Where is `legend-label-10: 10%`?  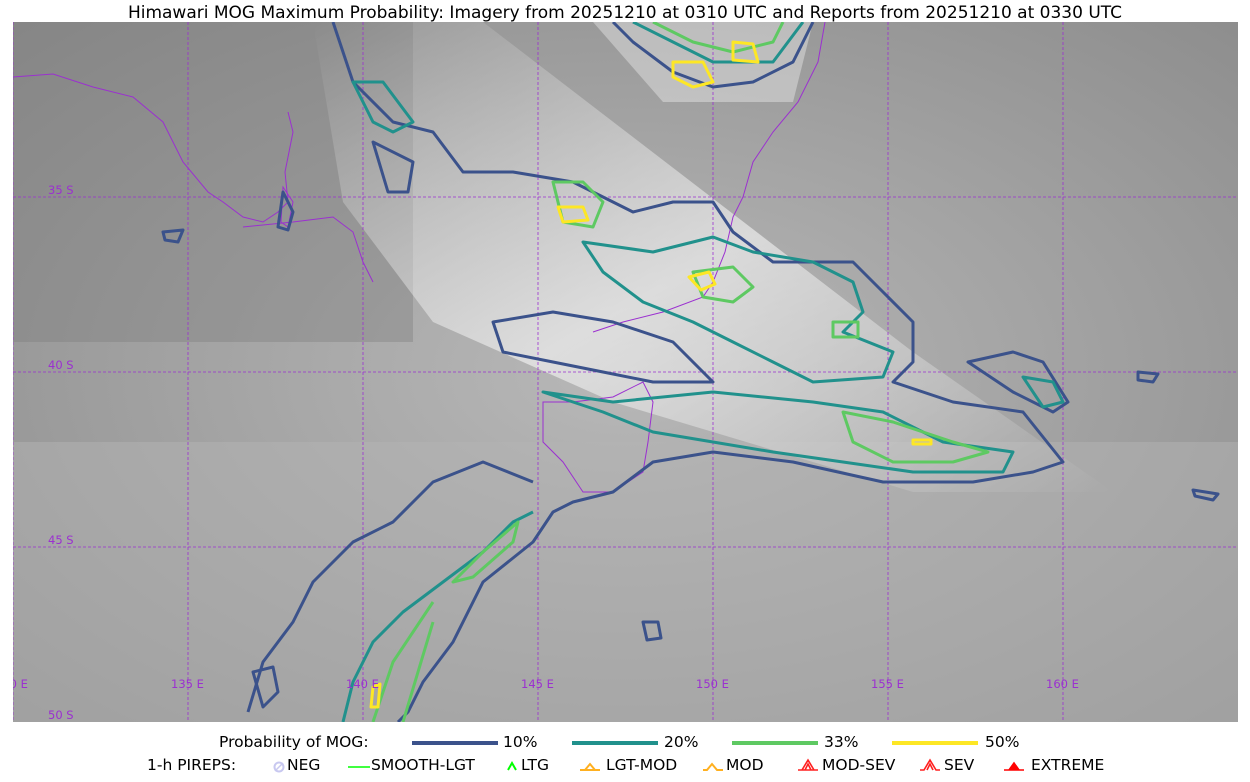 legend-label-10: 10% is located at coordinates (520, 742).